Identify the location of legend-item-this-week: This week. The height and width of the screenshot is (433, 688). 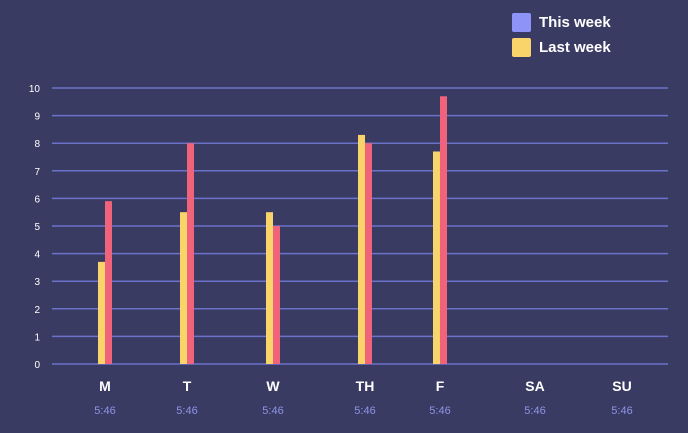
(561, 22).